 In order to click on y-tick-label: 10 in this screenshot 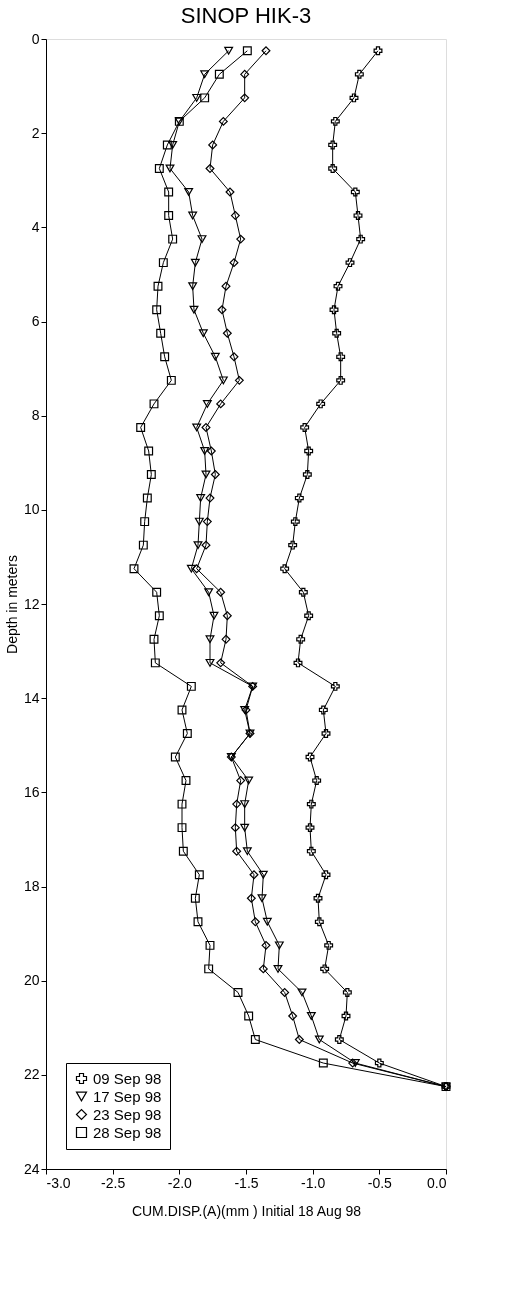, I will do `click(31, 509)`.